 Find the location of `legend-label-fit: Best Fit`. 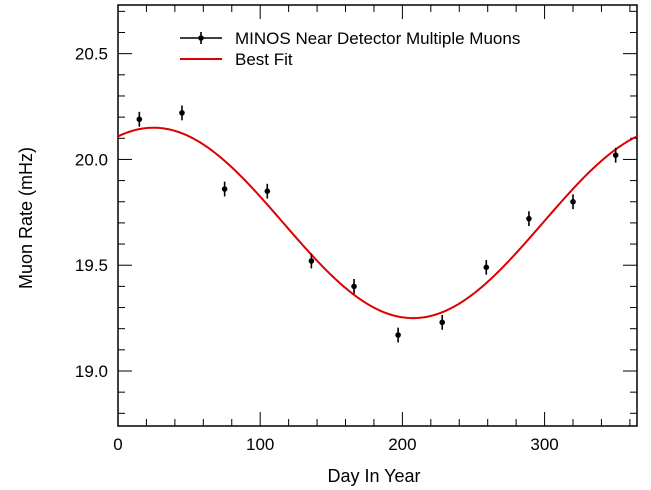

legend-label-fit: Best Fit is located at coordinates (264, 59).